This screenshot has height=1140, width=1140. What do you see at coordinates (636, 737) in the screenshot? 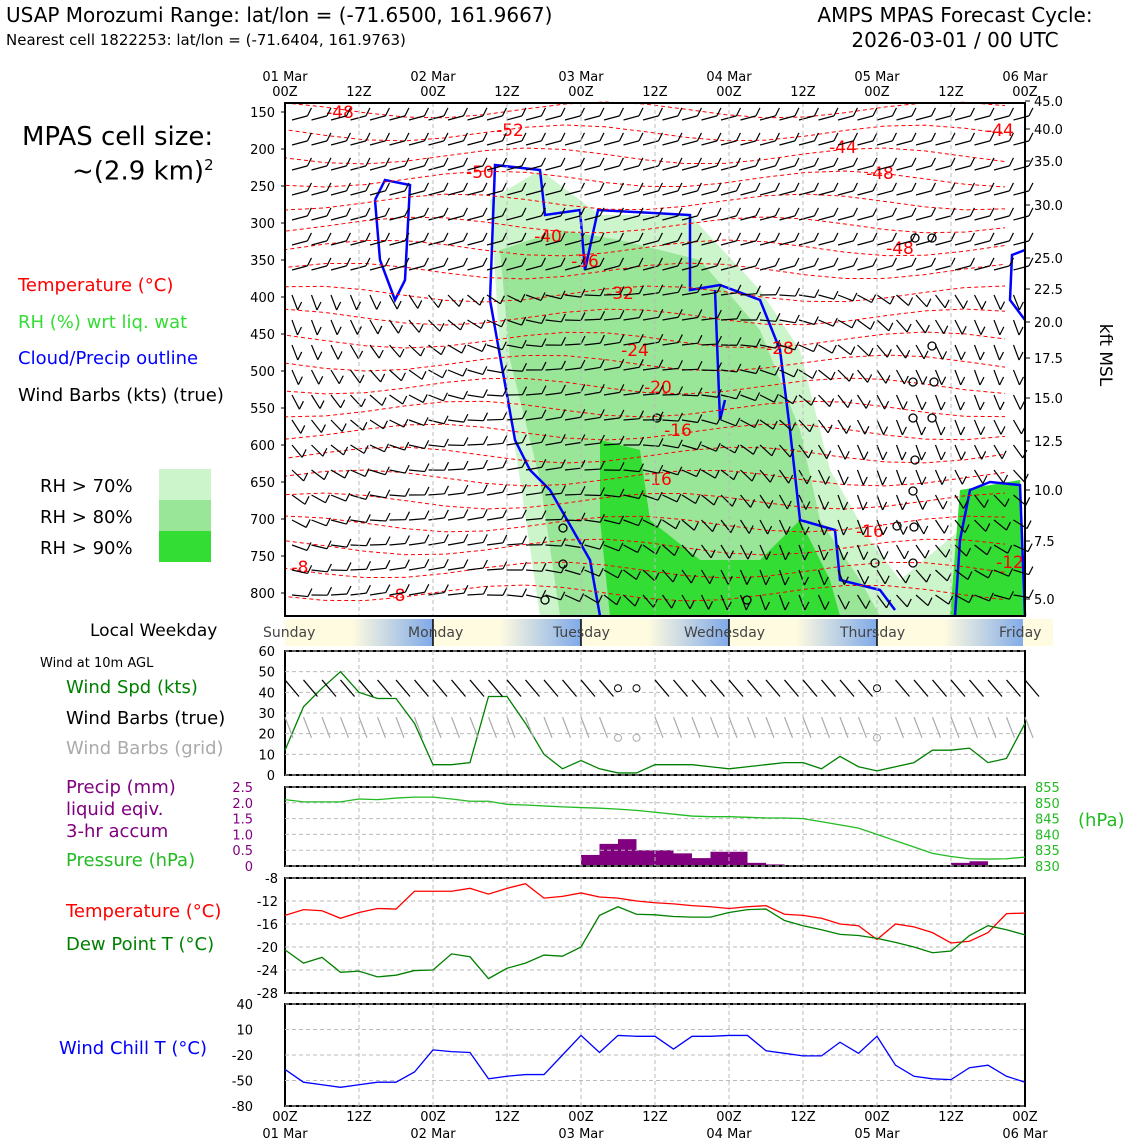
I see `calm-wind-circle-grid` at bounding box center [636, 737].